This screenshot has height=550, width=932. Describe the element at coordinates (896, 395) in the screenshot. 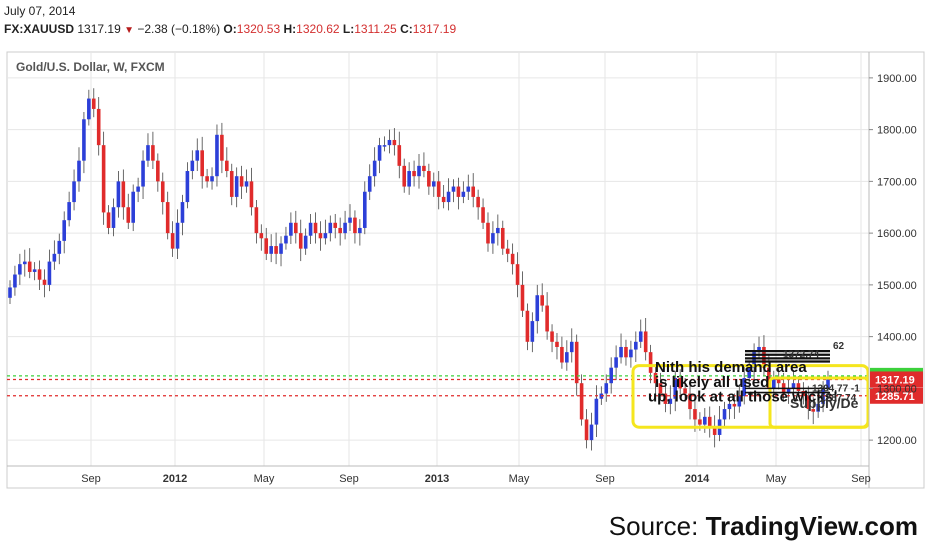

I see `level-tag-red` at that location.